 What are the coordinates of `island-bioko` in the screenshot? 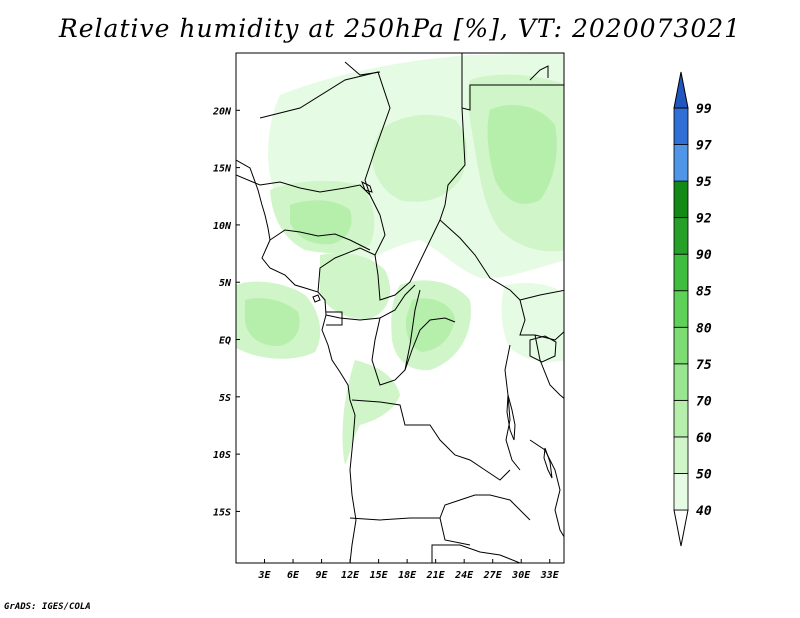 It's located at (316, 298).